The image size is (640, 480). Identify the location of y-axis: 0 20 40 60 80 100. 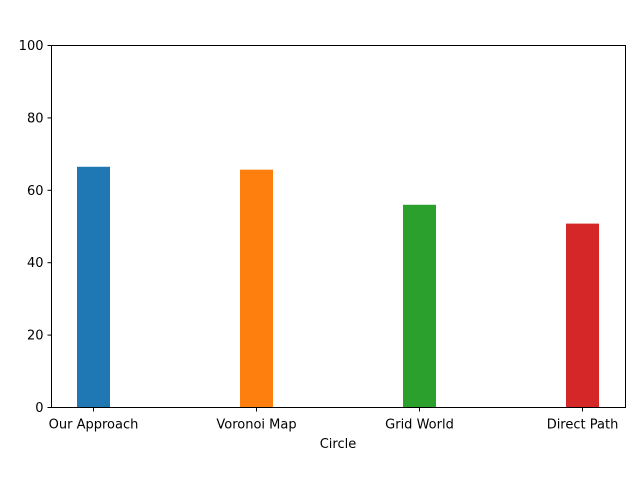
(35, 227).